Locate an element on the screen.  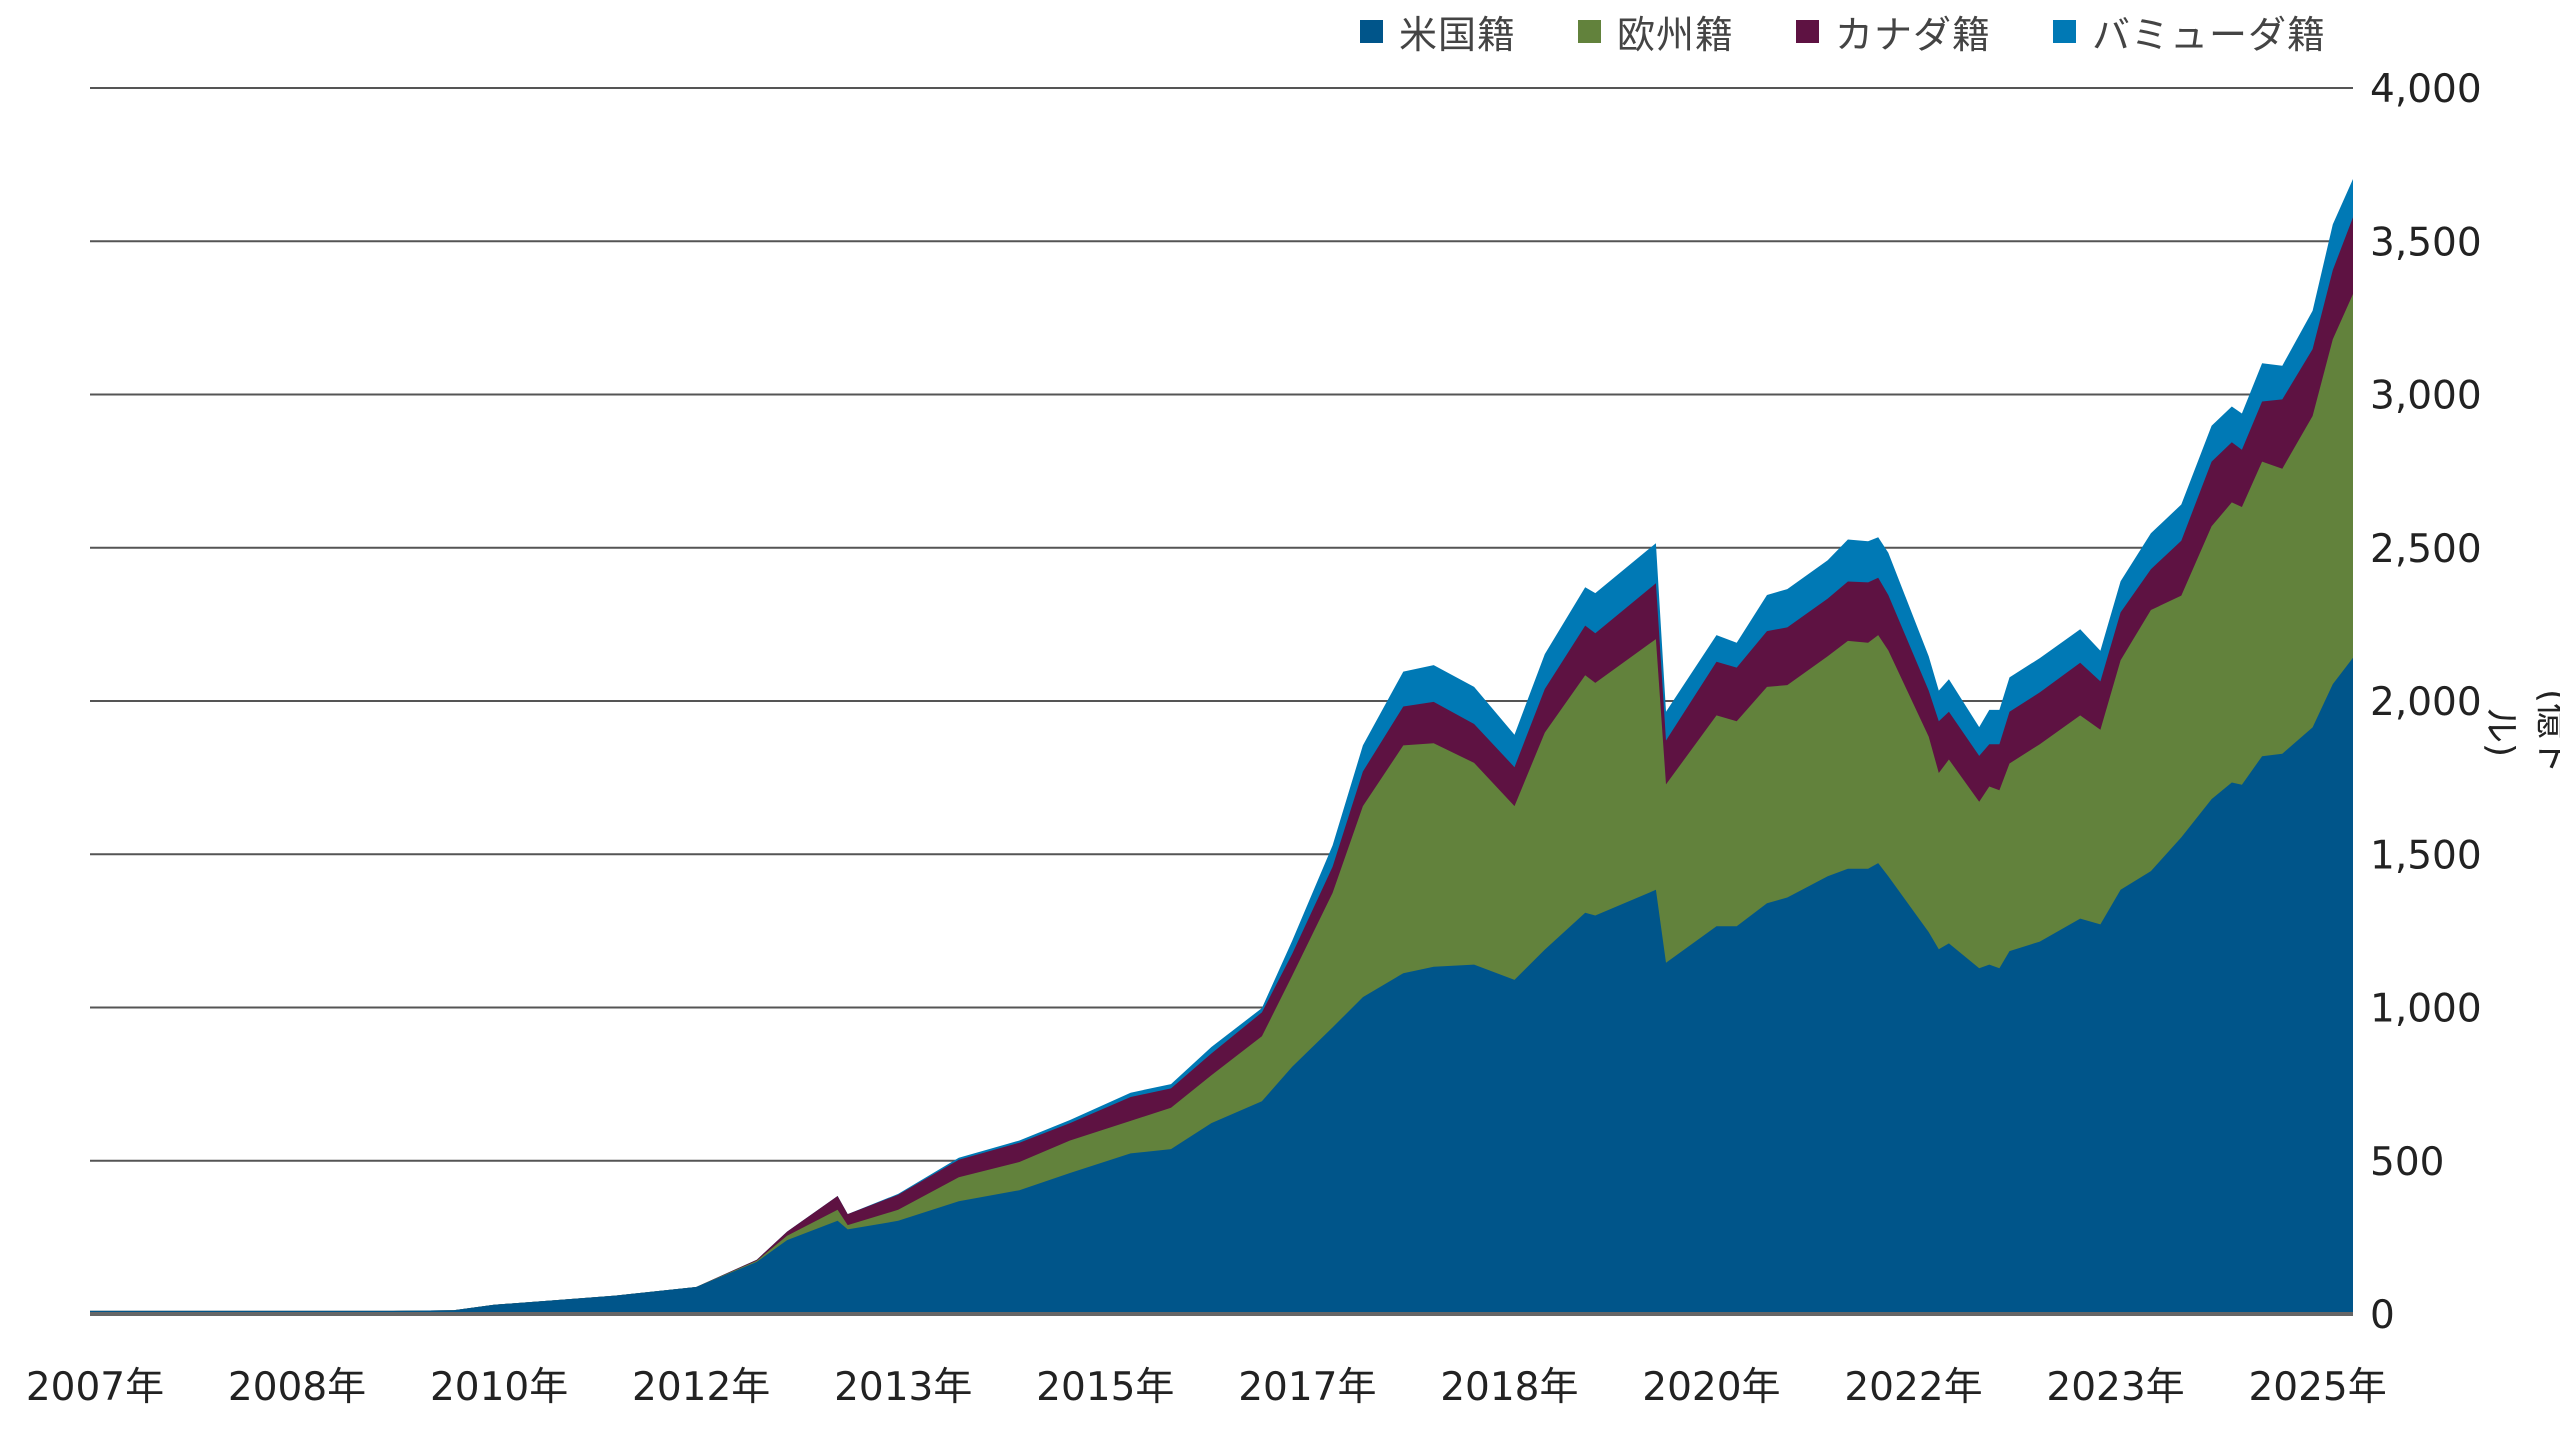
legend-label-canada: カナダ籍 is located at coordinates (1913, 34).